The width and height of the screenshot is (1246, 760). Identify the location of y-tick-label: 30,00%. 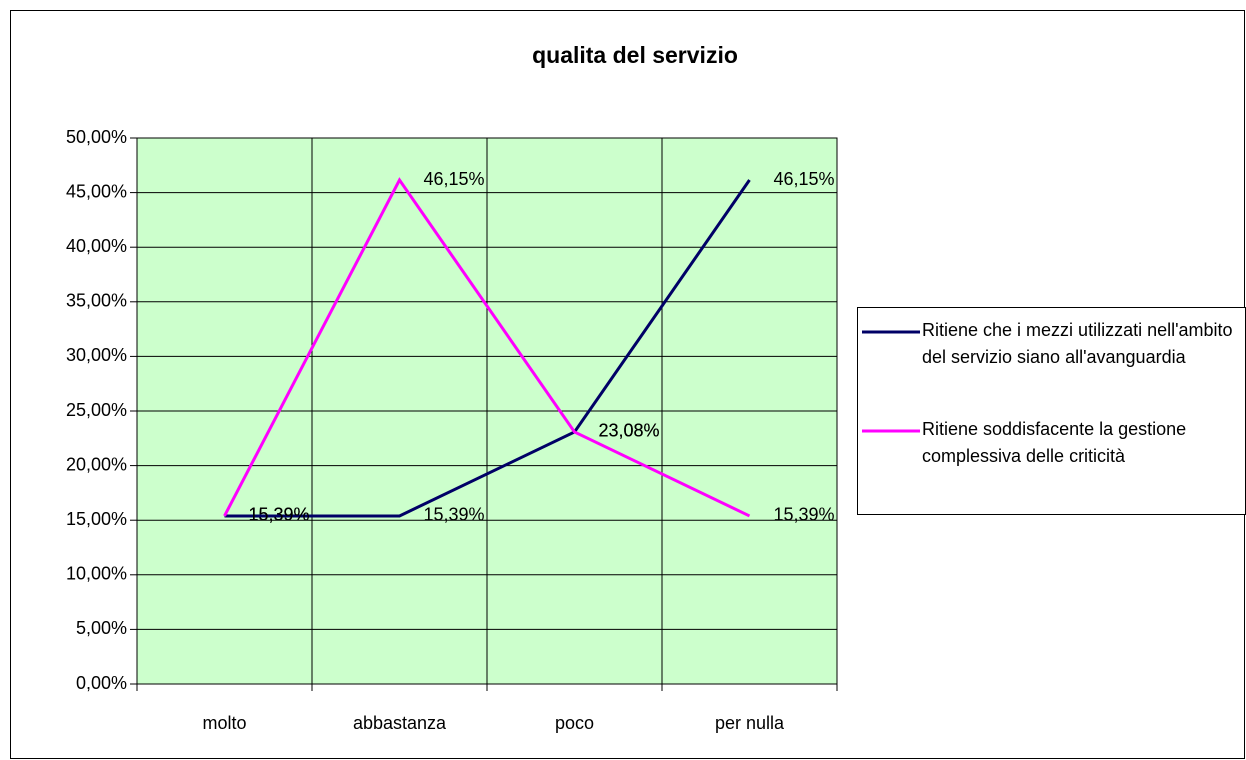
(96, 355).